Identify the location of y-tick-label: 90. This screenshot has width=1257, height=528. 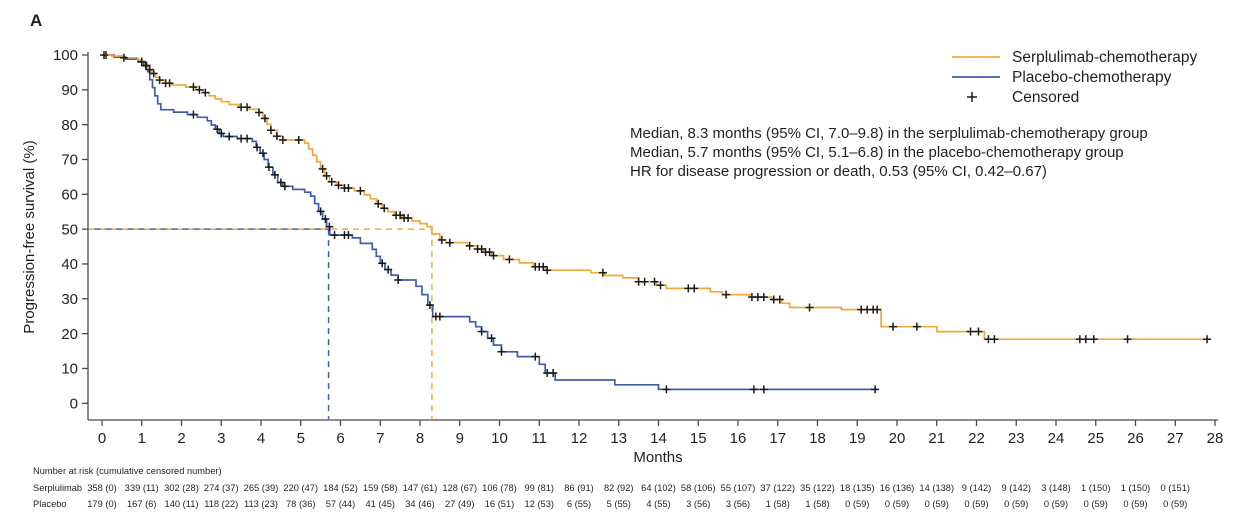
(69, 90).